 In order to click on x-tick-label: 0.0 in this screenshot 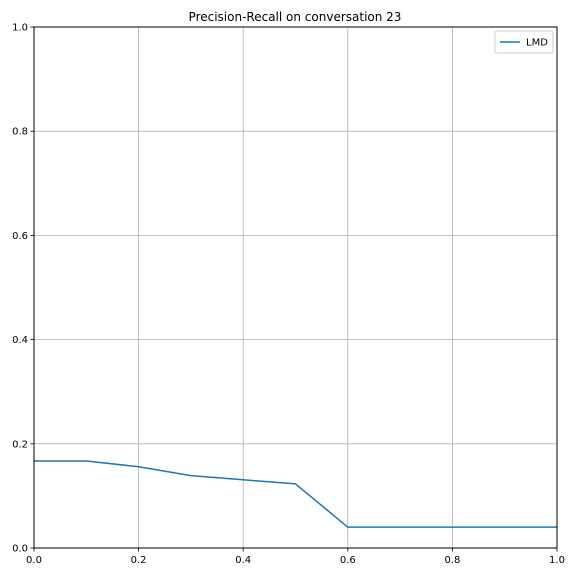, I will do `click(34, 560)`.